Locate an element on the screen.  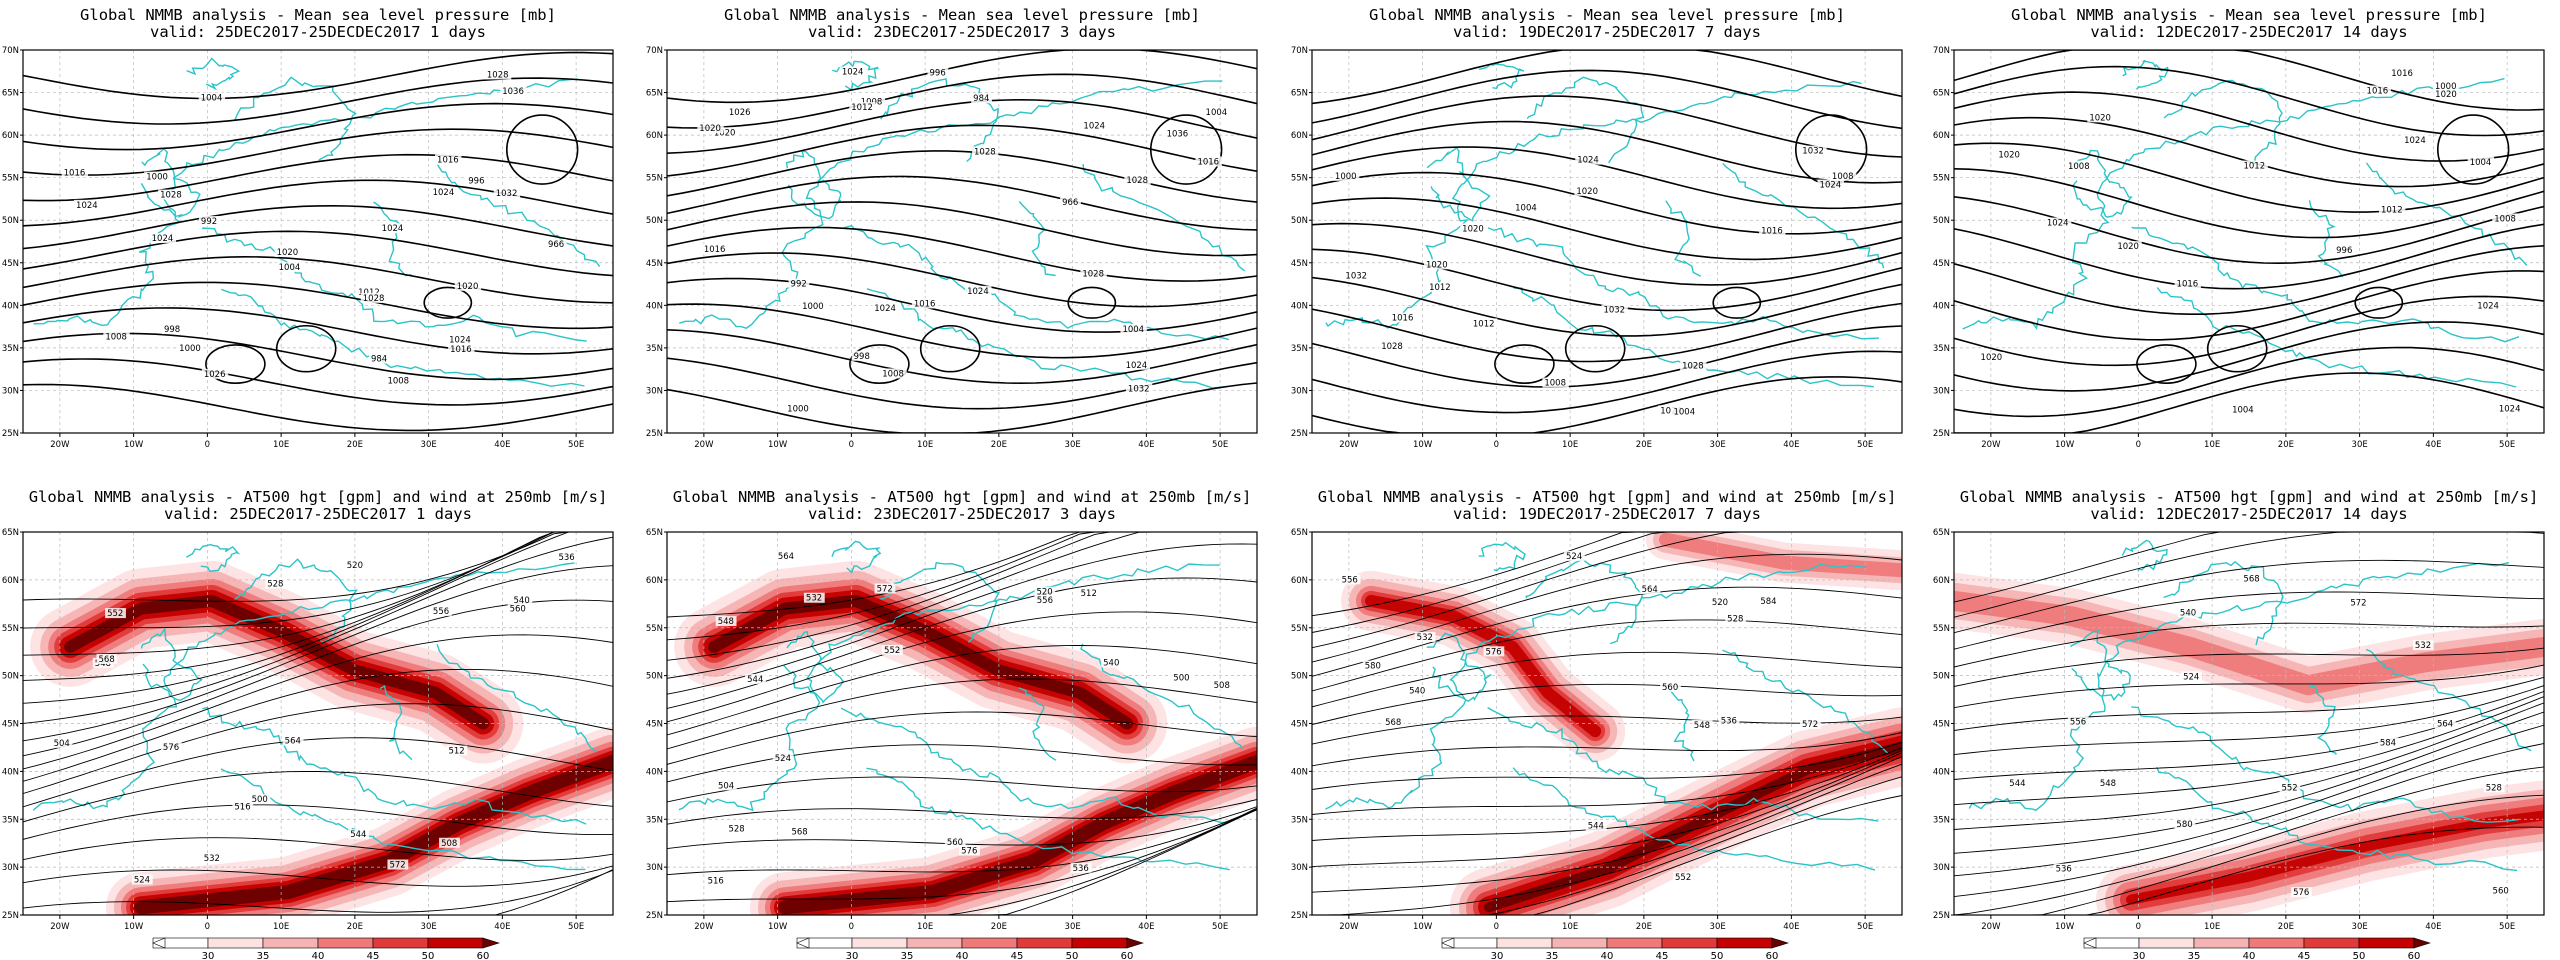
colorbar-tick-label: 45 is located at coordinates (1017, 955).